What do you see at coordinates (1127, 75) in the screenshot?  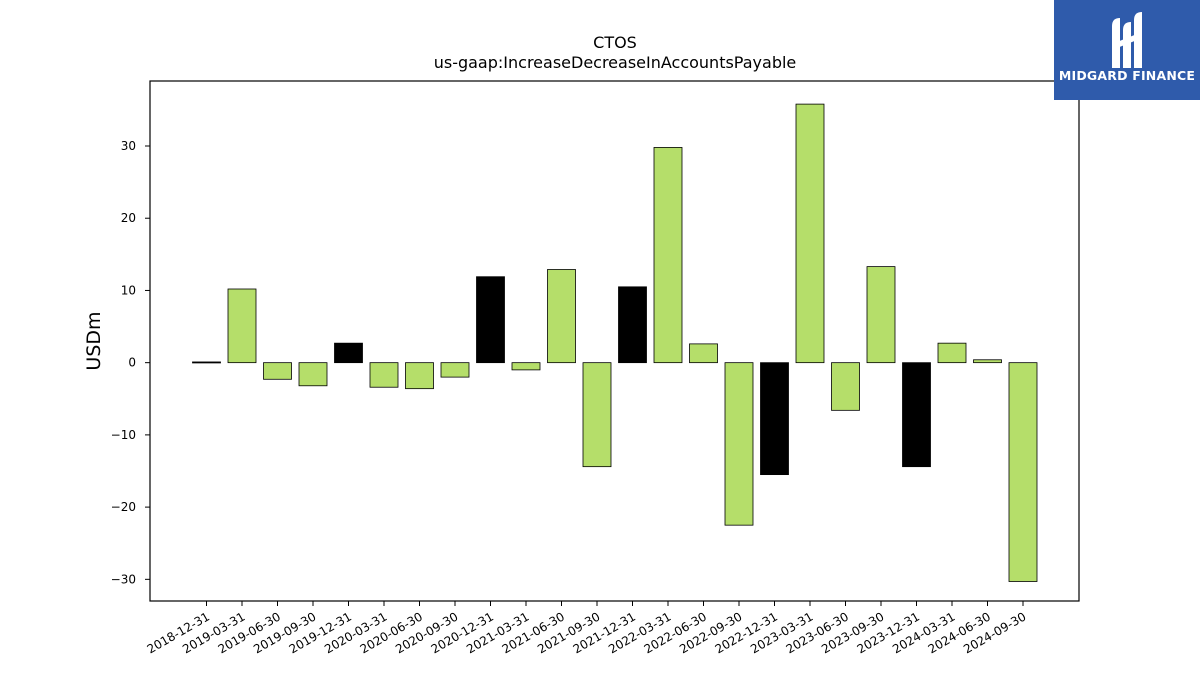 I see `logo-text: MIDGARD FINANCE` at bounding box center [1127, 75].